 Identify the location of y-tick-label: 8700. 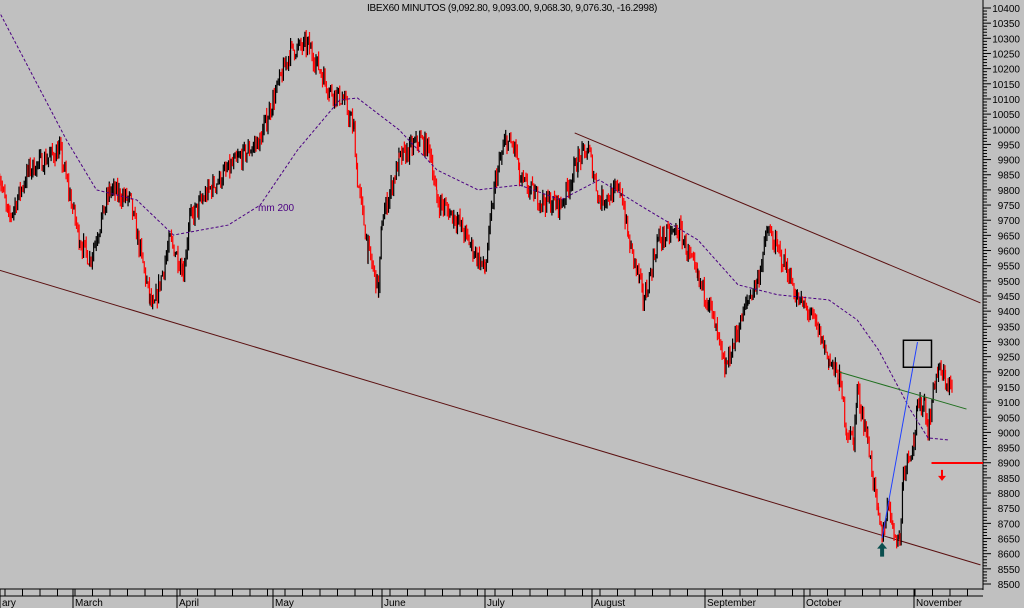
(1009, 524).